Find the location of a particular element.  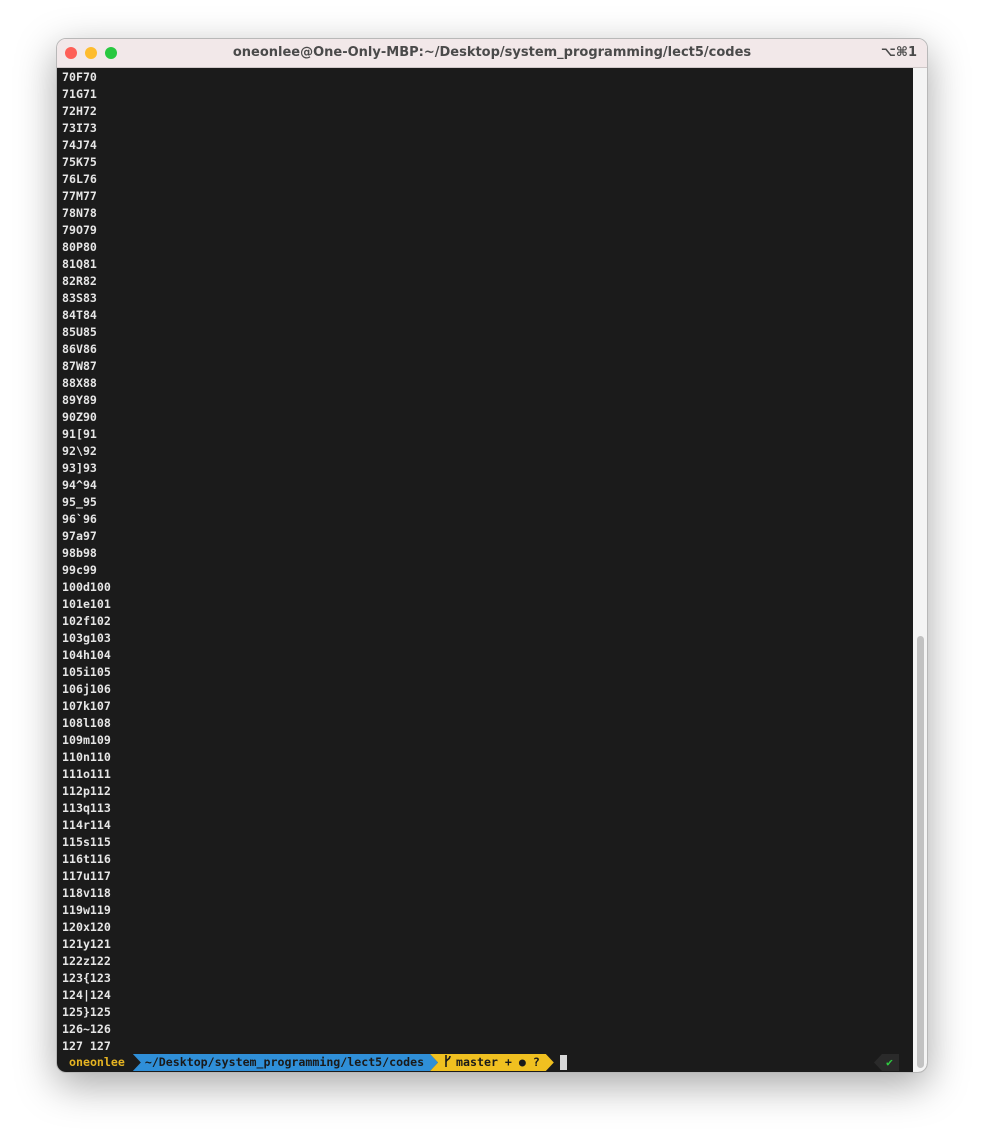

prompt-user: oneonlee is located at coordinates (100, 1062).